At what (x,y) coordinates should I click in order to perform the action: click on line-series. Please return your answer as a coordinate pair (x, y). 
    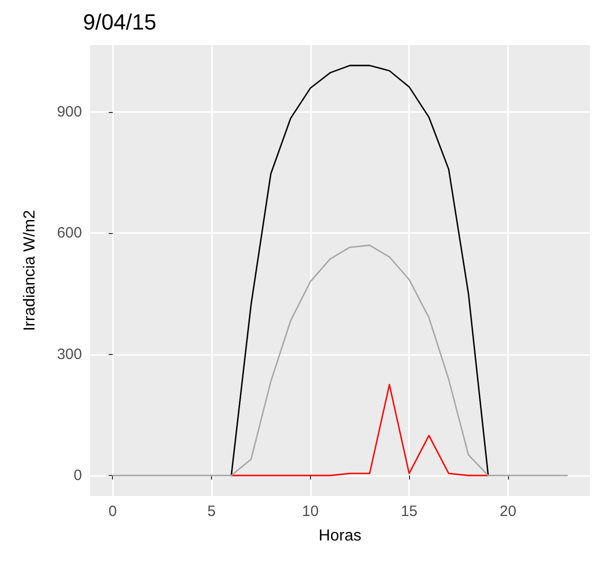
    Looking at the image, I should click on (359, 430).